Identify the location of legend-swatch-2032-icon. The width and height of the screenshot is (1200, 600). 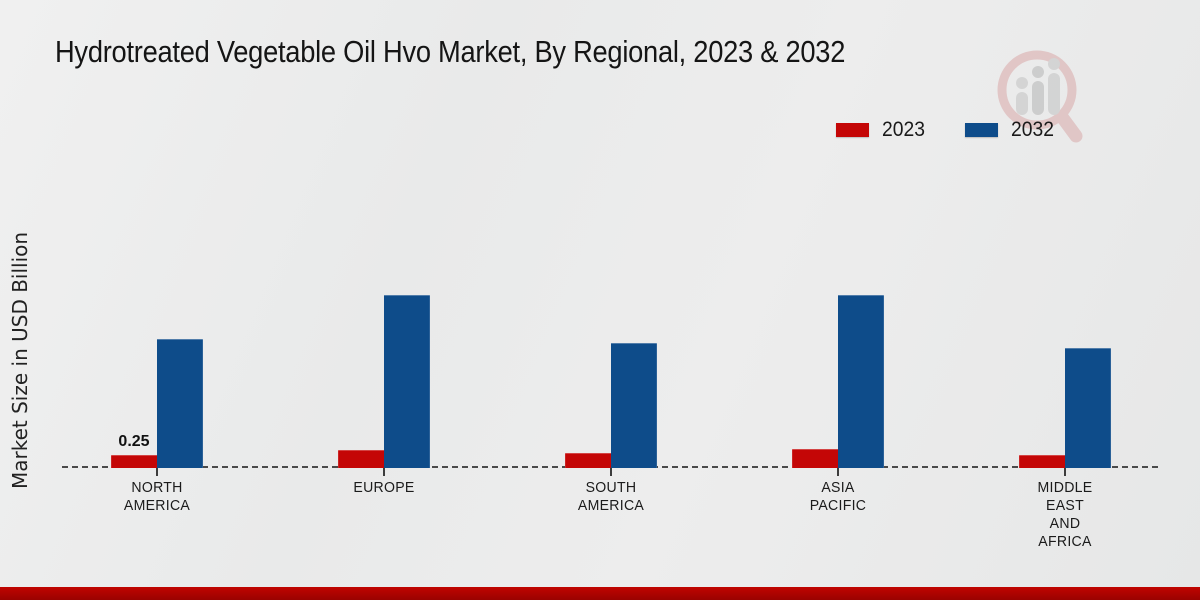
(981, 130).